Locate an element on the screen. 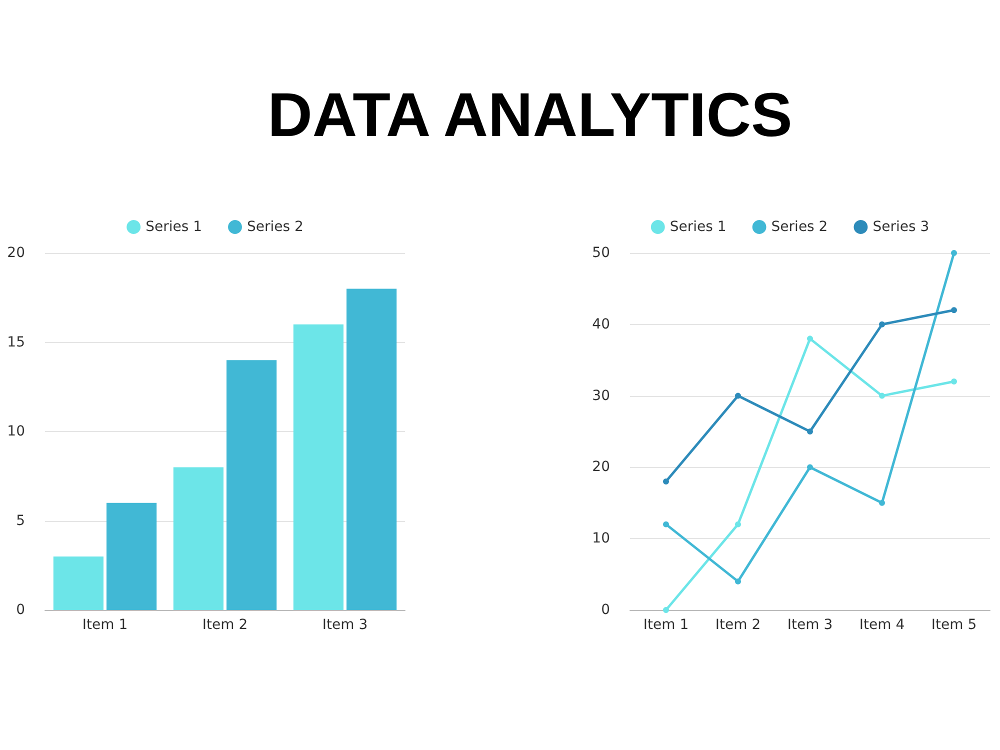 The width and height of the screenshot is (1000, 750). y-tick-label: 30 is located at coordinates (601, 396).